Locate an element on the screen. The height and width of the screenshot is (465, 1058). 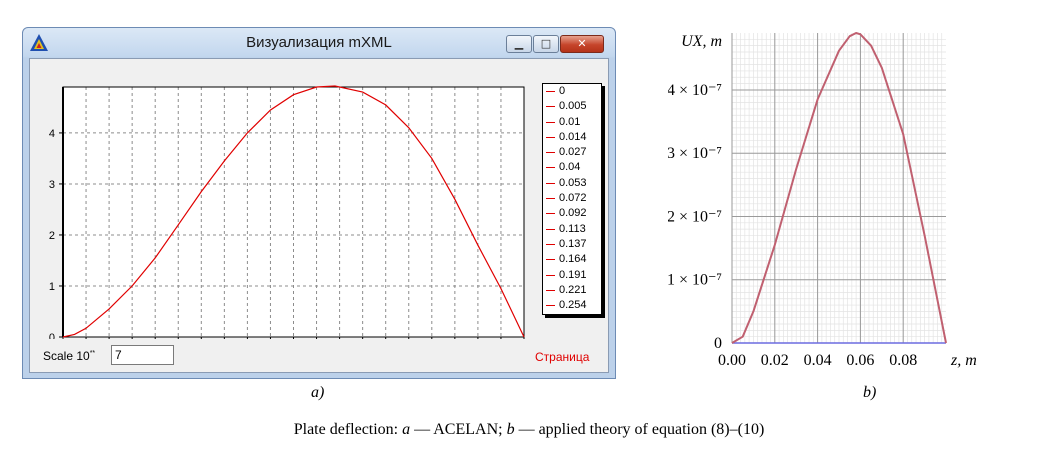
legend-item: 0.137 is located at coordinates (572, 244).